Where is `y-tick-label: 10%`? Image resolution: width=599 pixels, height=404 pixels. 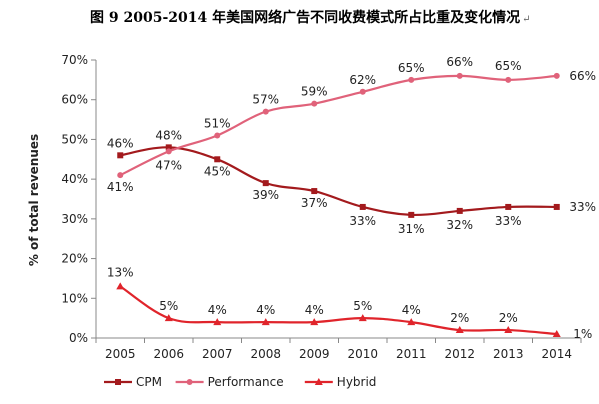 y-tick-label: 10% is located at coordinates (74, 298).